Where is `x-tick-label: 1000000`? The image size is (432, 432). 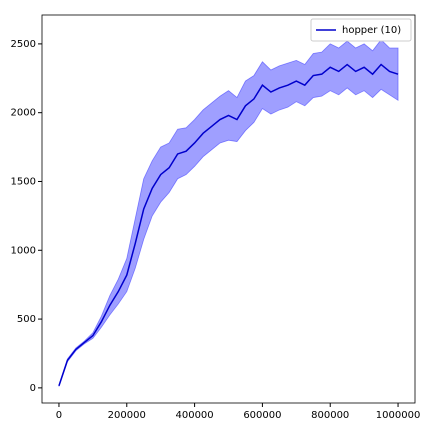 x-tick-label: 1000000 is located at coordinates (398, 415).